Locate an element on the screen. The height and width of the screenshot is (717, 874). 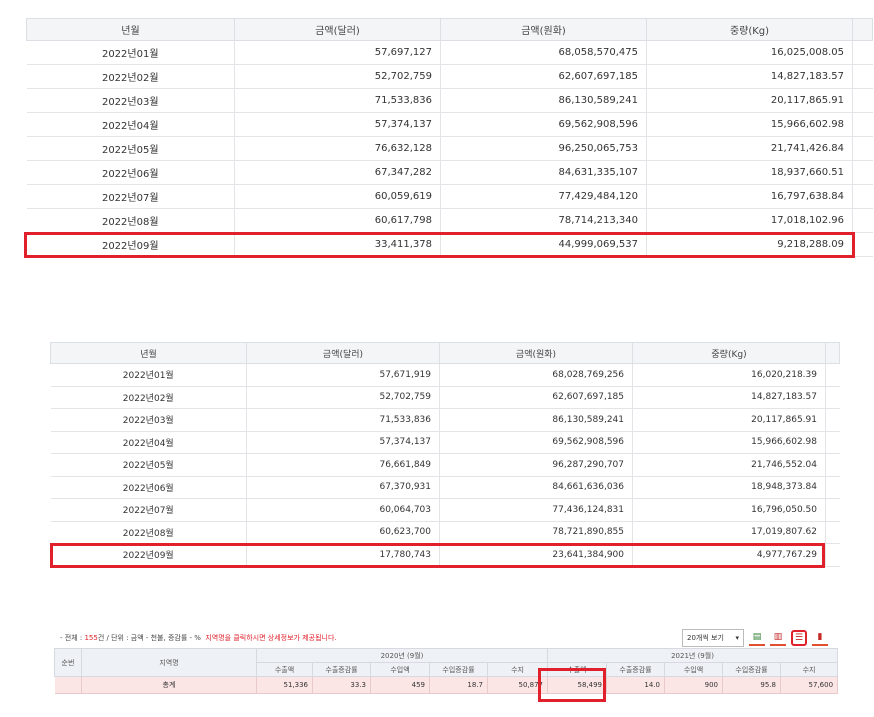
pdf-download-icon: ▥ is located at coordinates (778, 638).